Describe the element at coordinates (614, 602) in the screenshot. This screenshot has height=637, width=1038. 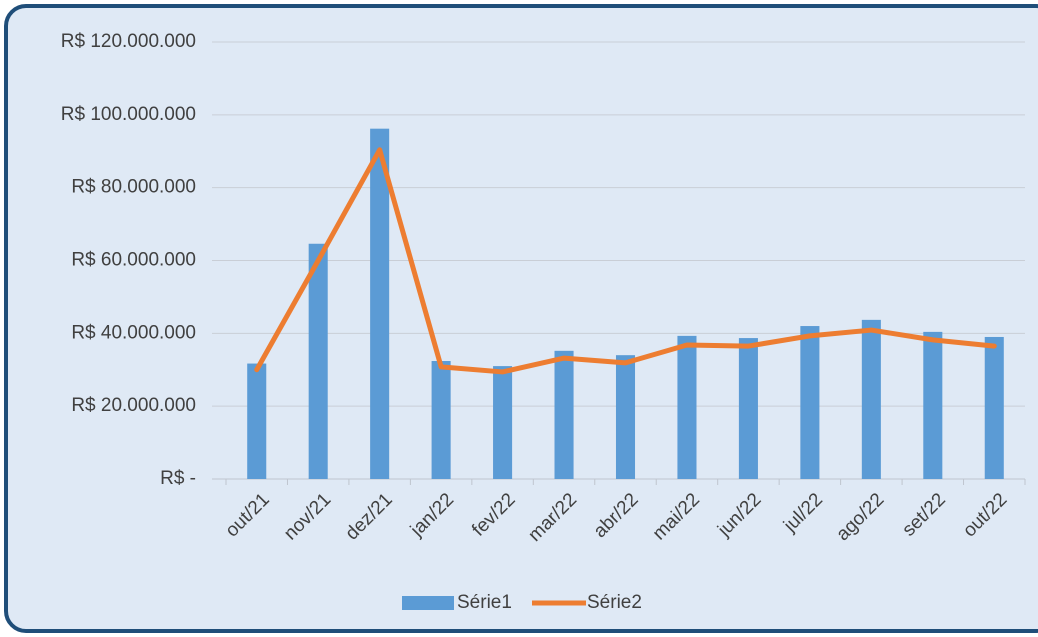
I see `legend-label: Série2` at that location.